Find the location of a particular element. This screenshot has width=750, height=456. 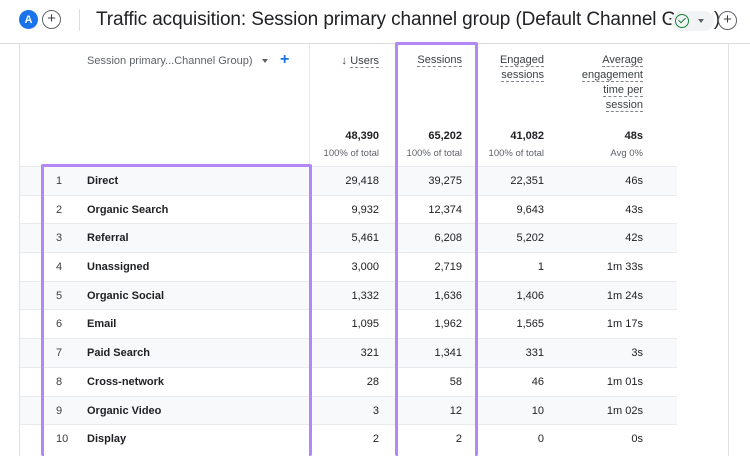

row-index: 6 is located at coordinates (59, 324).